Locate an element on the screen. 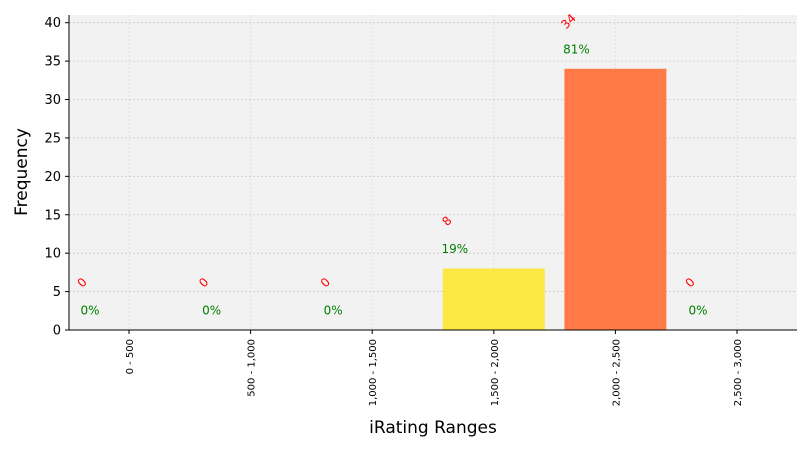 This screenshot has width=810, height=454. y-tick-label: 10 is located at coordinates (52, 254).